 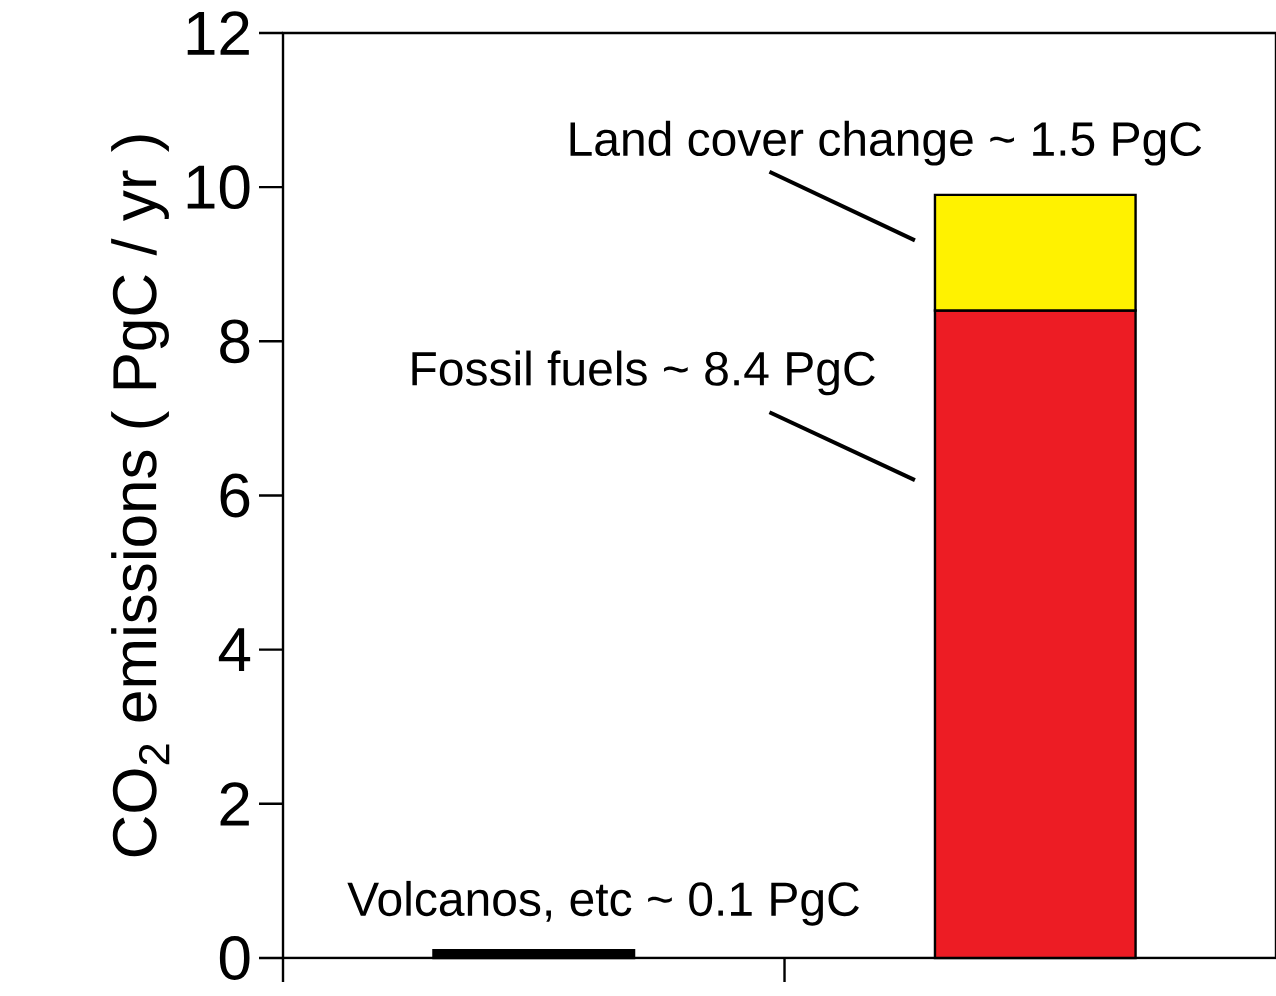 What do you see at coordinates (235, 341) in the screenshot?
I see `y-tick-label: 8` at bounding box center [235, 341].